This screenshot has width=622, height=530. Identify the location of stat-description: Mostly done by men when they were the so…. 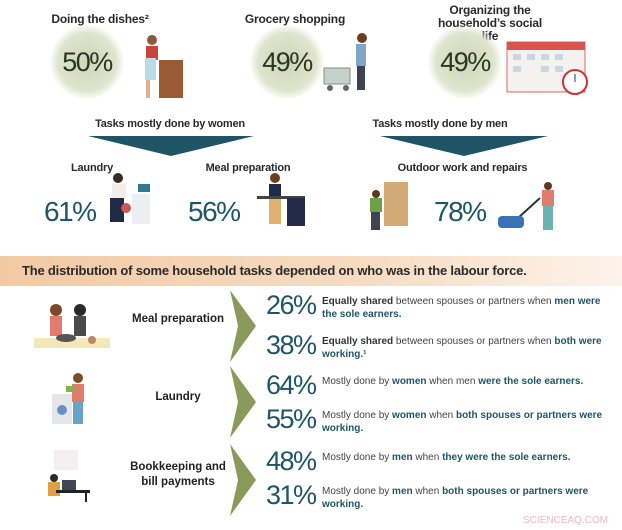
(464, 457).